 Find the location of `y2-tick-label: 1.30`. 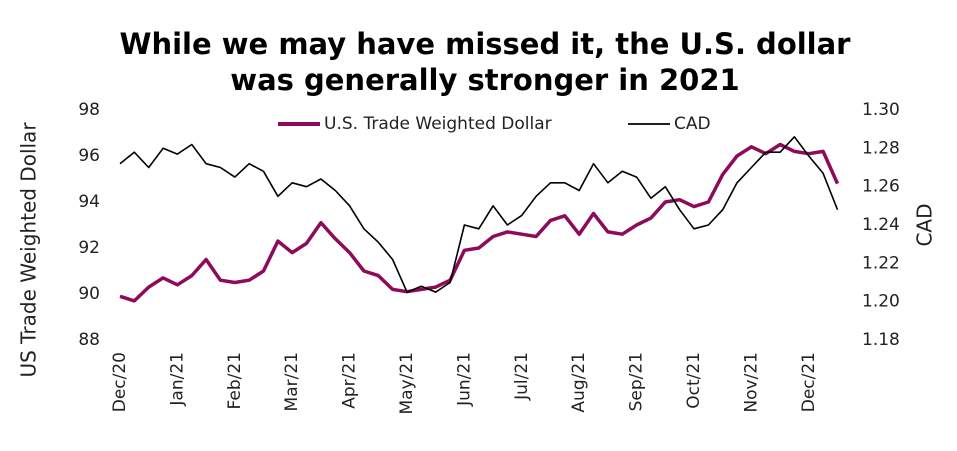

y2-tick-label: 1.30 is located at coordinates (881, 110).